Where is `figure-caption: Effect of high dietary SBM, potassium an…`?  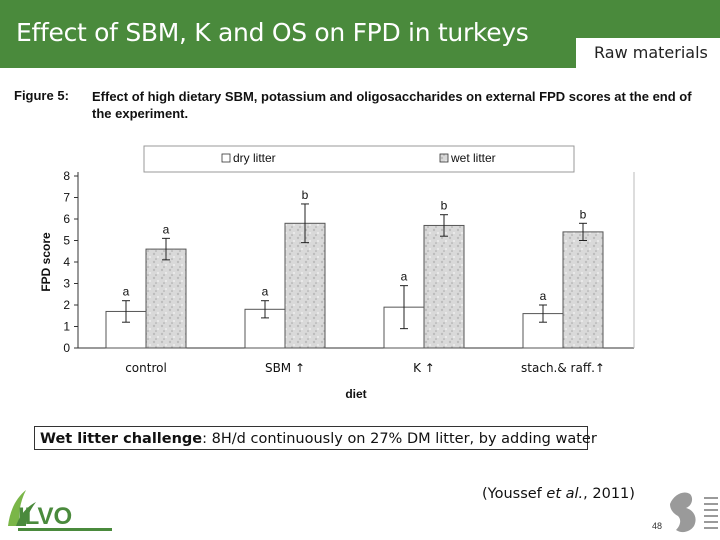
figure-caption: Effect of high dietary SBM, potassium an… is located at coordinates (392, 105).